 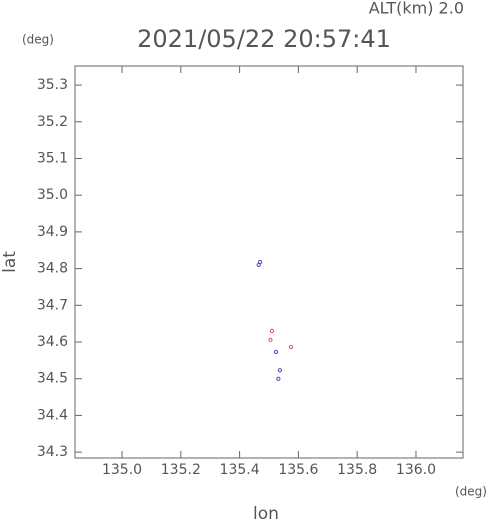 What do you see at coordinates (52, 269) in the screenshot?
I see `y-tick-label: 34.8` at bounding box center [52, 269].